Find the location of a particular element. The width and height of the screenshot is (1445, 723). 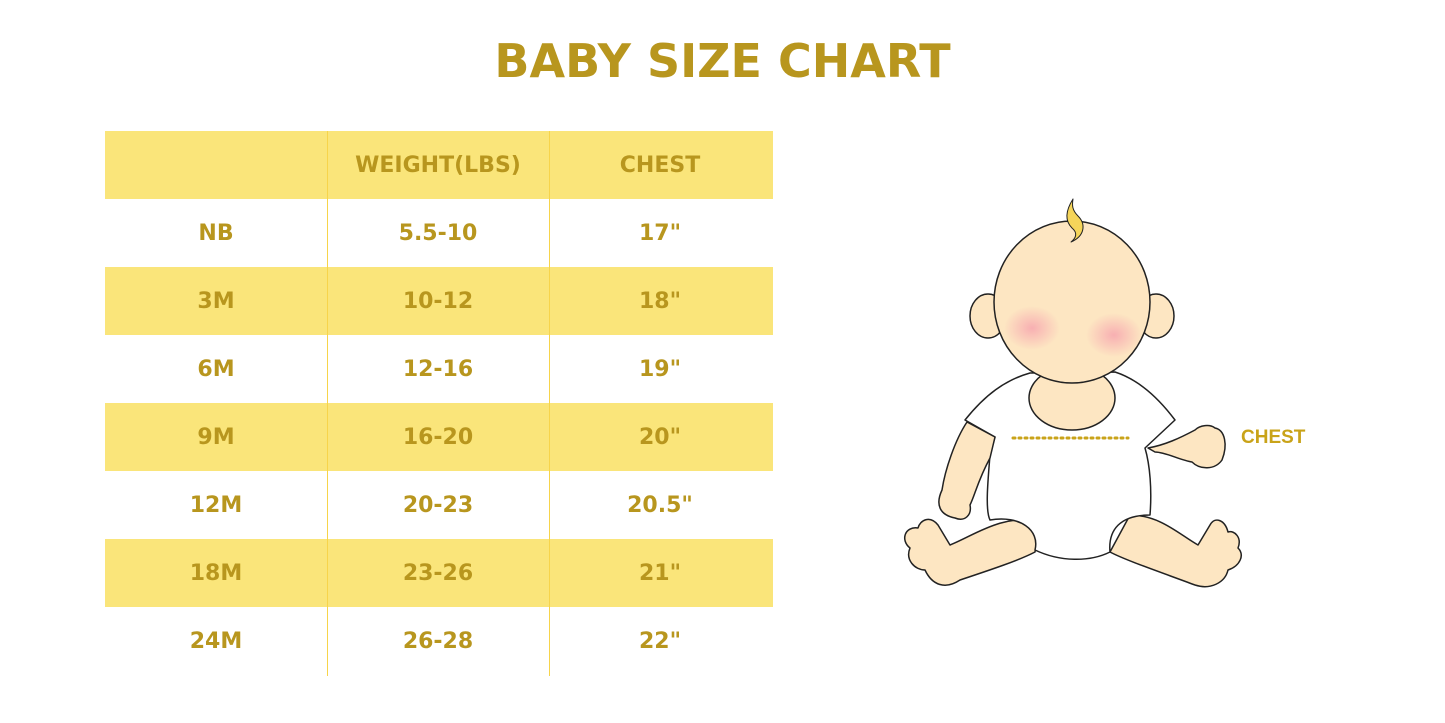

size-cell: 18M is located at coordinates (216, 573).